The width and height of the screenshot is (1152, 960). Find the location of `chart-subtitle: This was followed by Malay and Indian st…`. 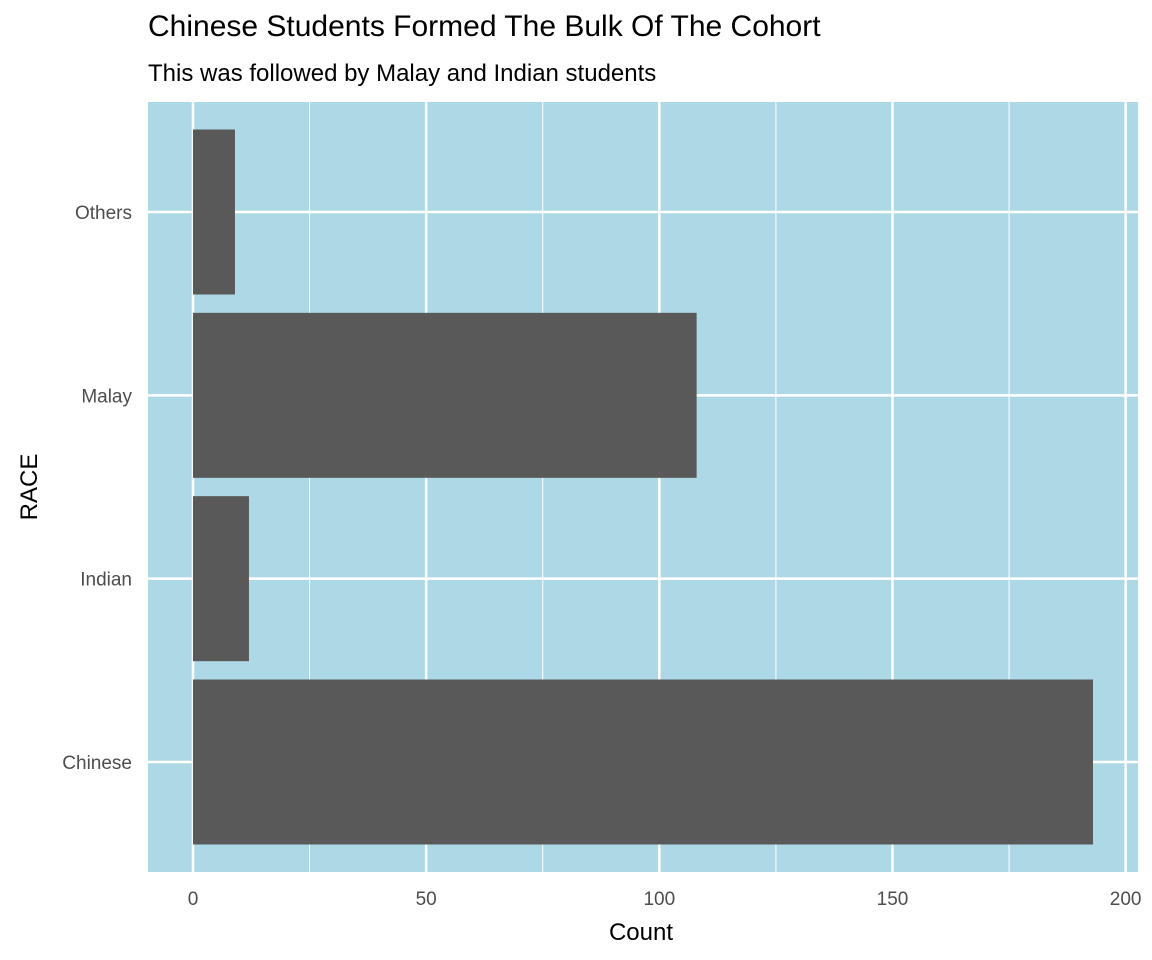

chart-subtitle: This was followed by Malay and Indian st… is located at coordinates (402, 73).